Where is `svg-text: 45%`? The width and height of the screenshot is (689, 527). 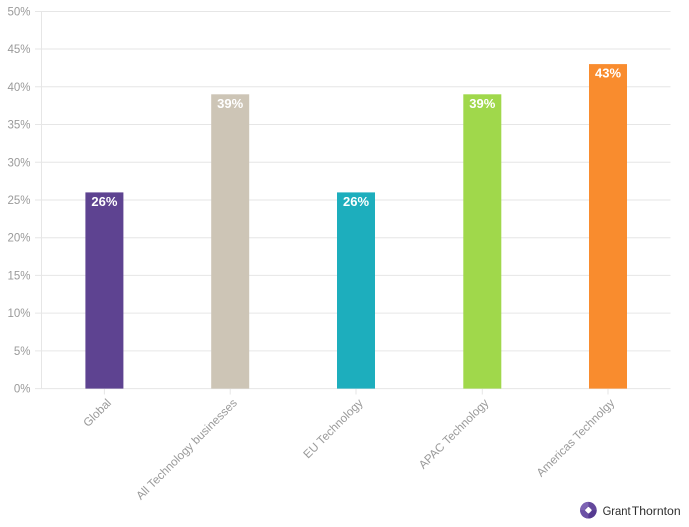
svg-text: 45% is located at coordinates (18, 50).